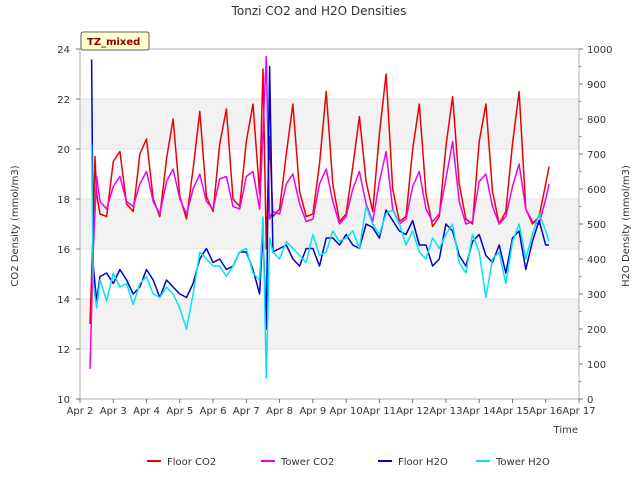 The image size is (640, 480). Describe the element at coordinates (599, 50) in the screenshot. I see `y2-tick-label: 1000` at that location.